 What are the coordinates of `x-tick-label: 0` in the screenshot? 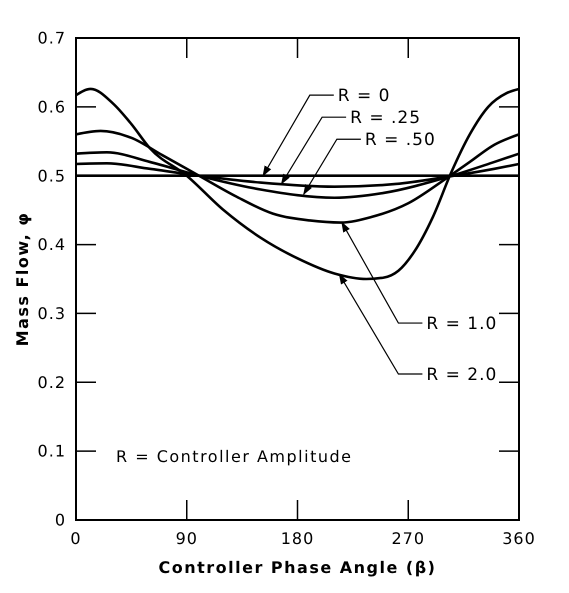 It's located at (76, 538).